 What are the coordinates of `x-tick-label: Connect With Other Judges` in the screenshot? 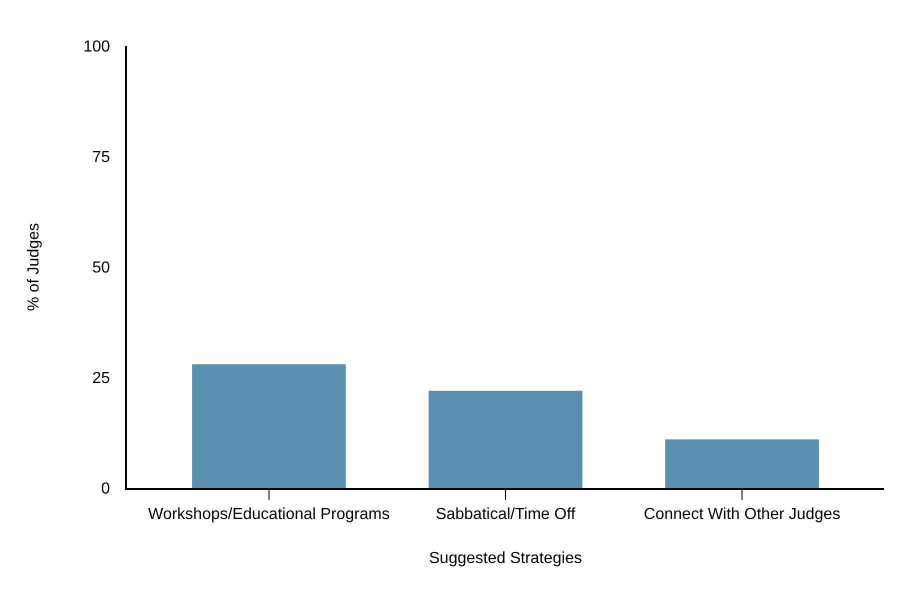 It's located at (742, 514).